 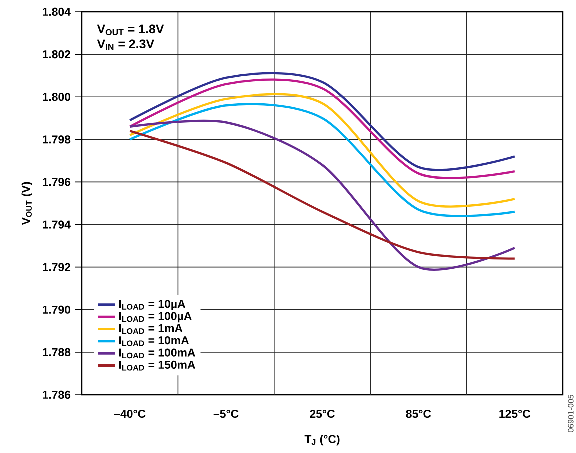 I want to click on y-tick-label: 1.794, so click(x=57, y=224).